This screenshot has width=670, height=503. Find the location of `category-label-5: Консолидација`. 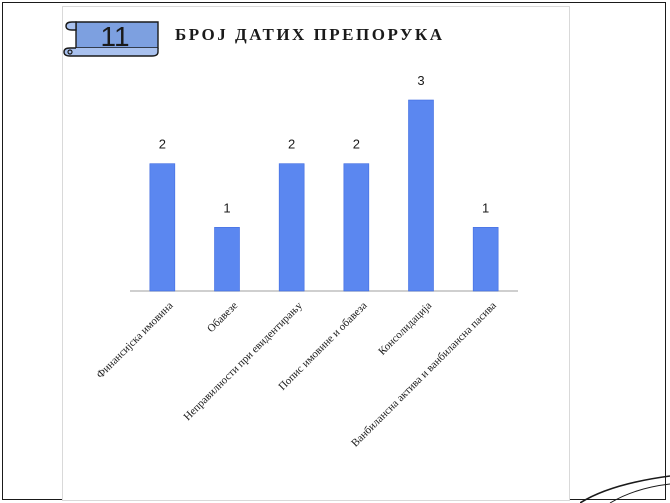

category-label-5: Консолидација is located at coordinates (405, 329).